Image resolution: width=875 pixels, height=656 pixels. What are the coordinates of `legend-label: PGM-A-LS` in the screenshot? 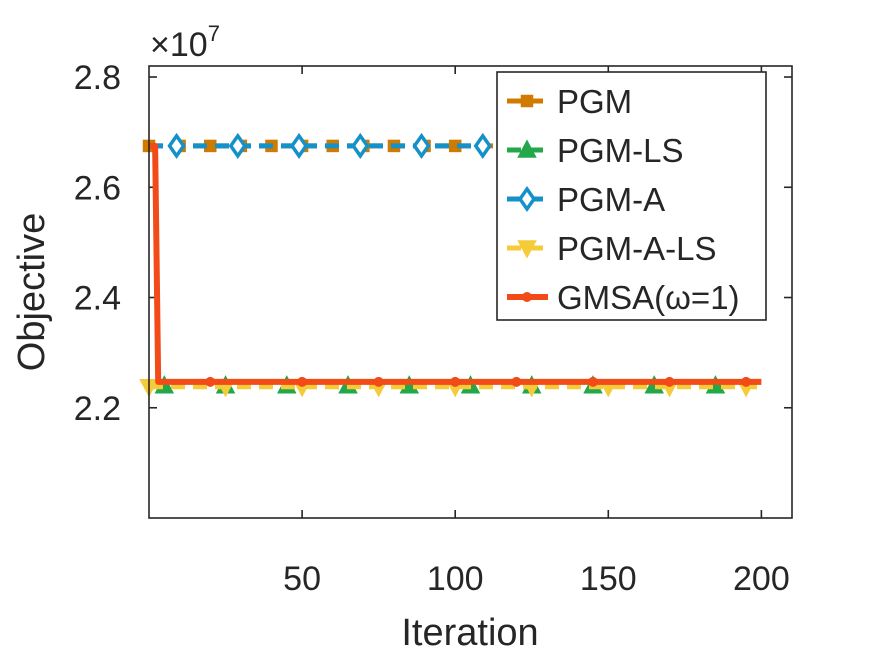 It's located at (637, 248).